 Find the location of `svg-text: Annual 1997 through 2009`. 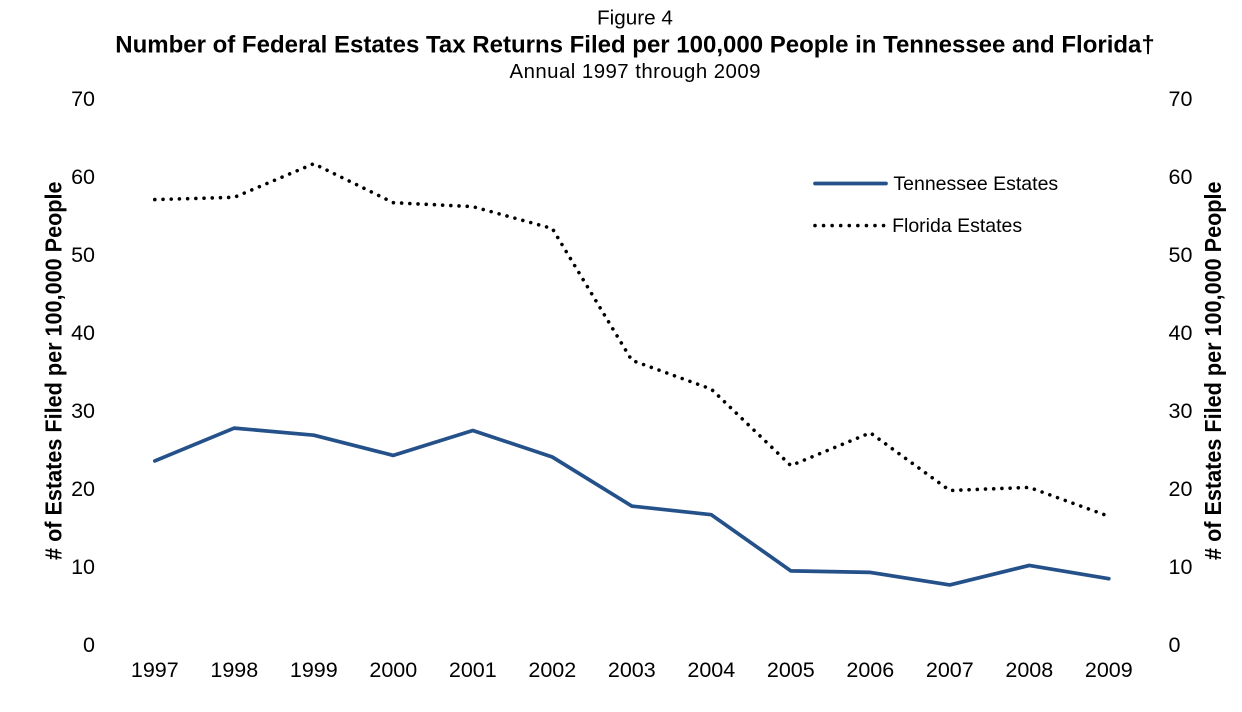

svg-text: Annual 1997 through 2009 is located at coordinates (635, 72).